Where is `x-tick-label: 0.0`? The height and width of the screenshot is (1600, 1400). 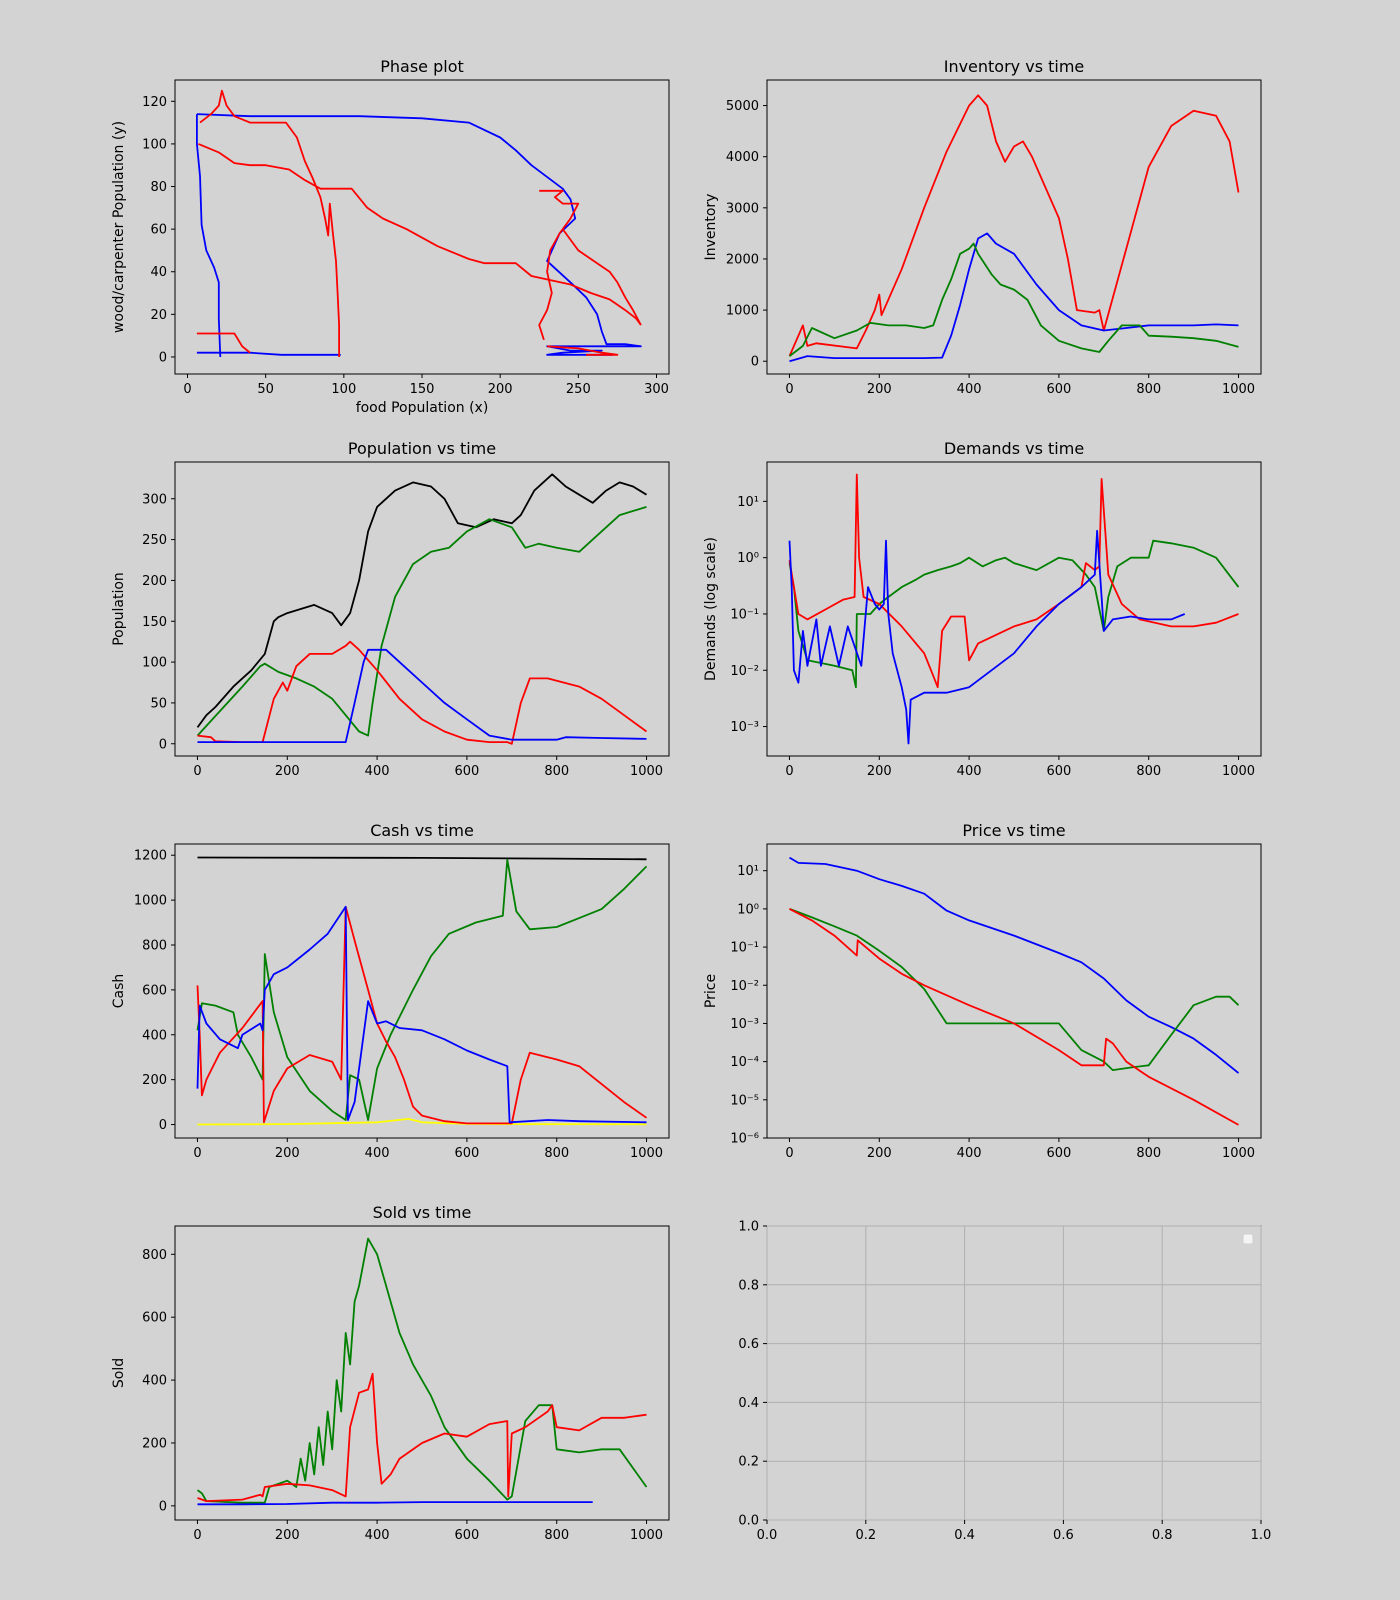 x-tick-label: 0.0 is located at coordinates (767, 1535).